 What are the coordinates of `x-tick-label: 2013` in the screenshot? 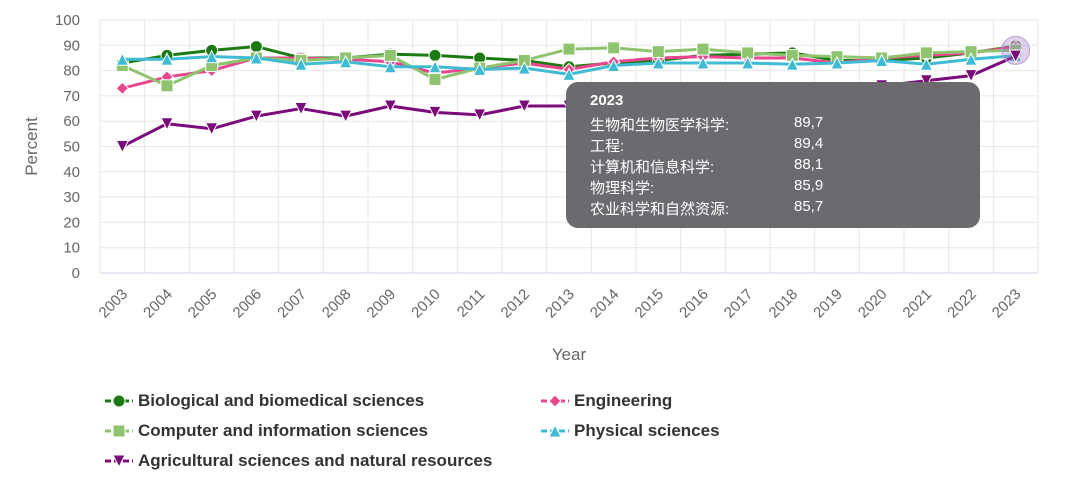 It's located at (560, 304).